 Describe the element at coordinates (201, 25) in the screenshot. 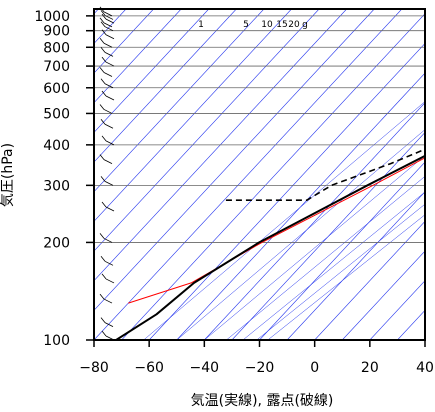

I see `mixing-ratio-label: 1` at that location.